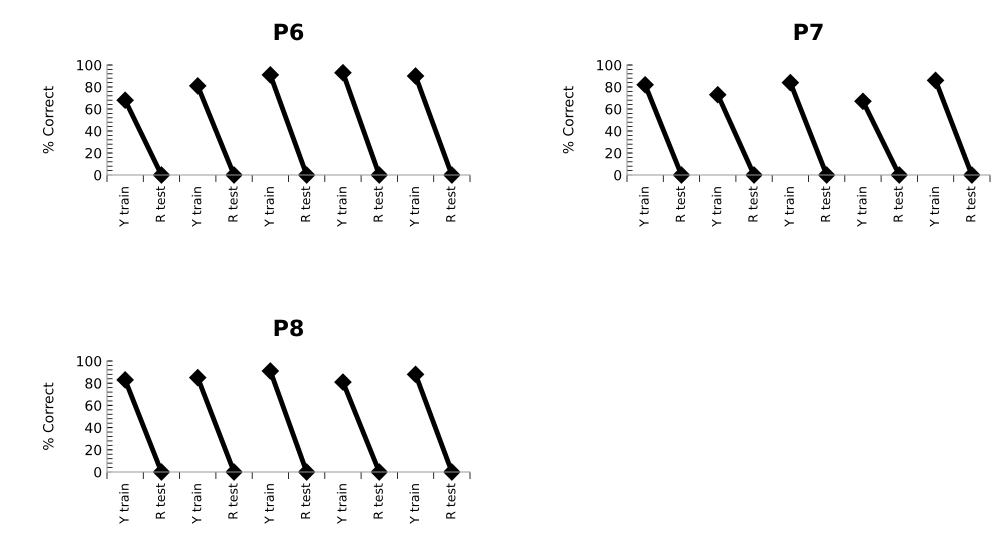  What do you see at coordinates (289, 32) in the screenshot?
I see `chart-title: P6` at bounding box center [289, 32].